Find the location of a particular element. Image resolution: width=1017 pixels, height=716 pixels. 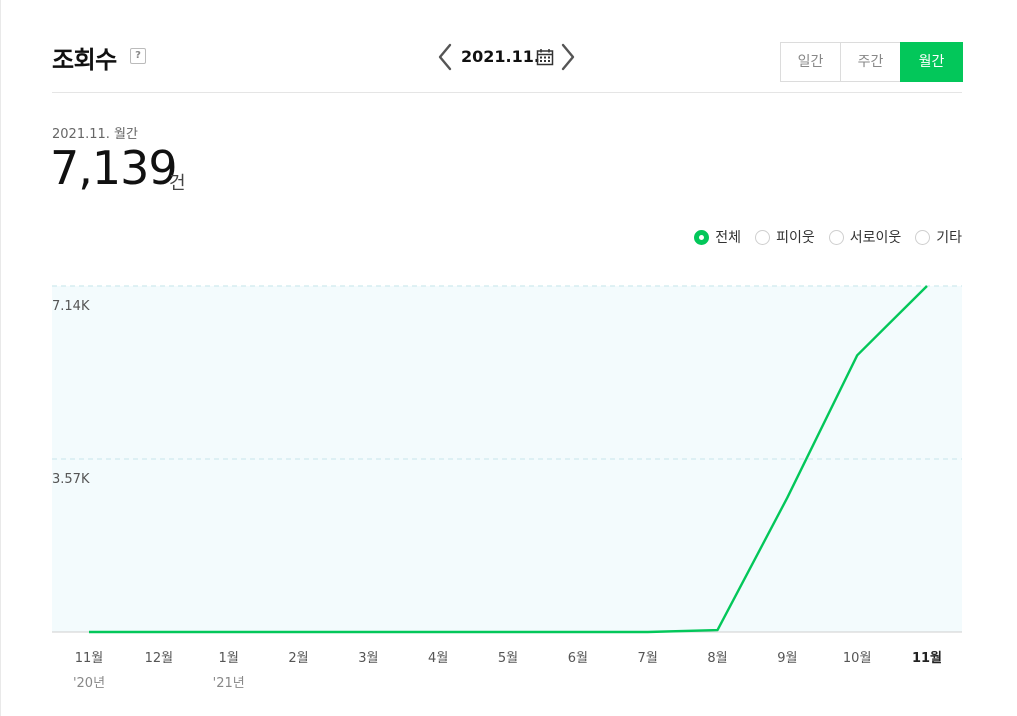

next-period-button is located at coordinates (568, 57).